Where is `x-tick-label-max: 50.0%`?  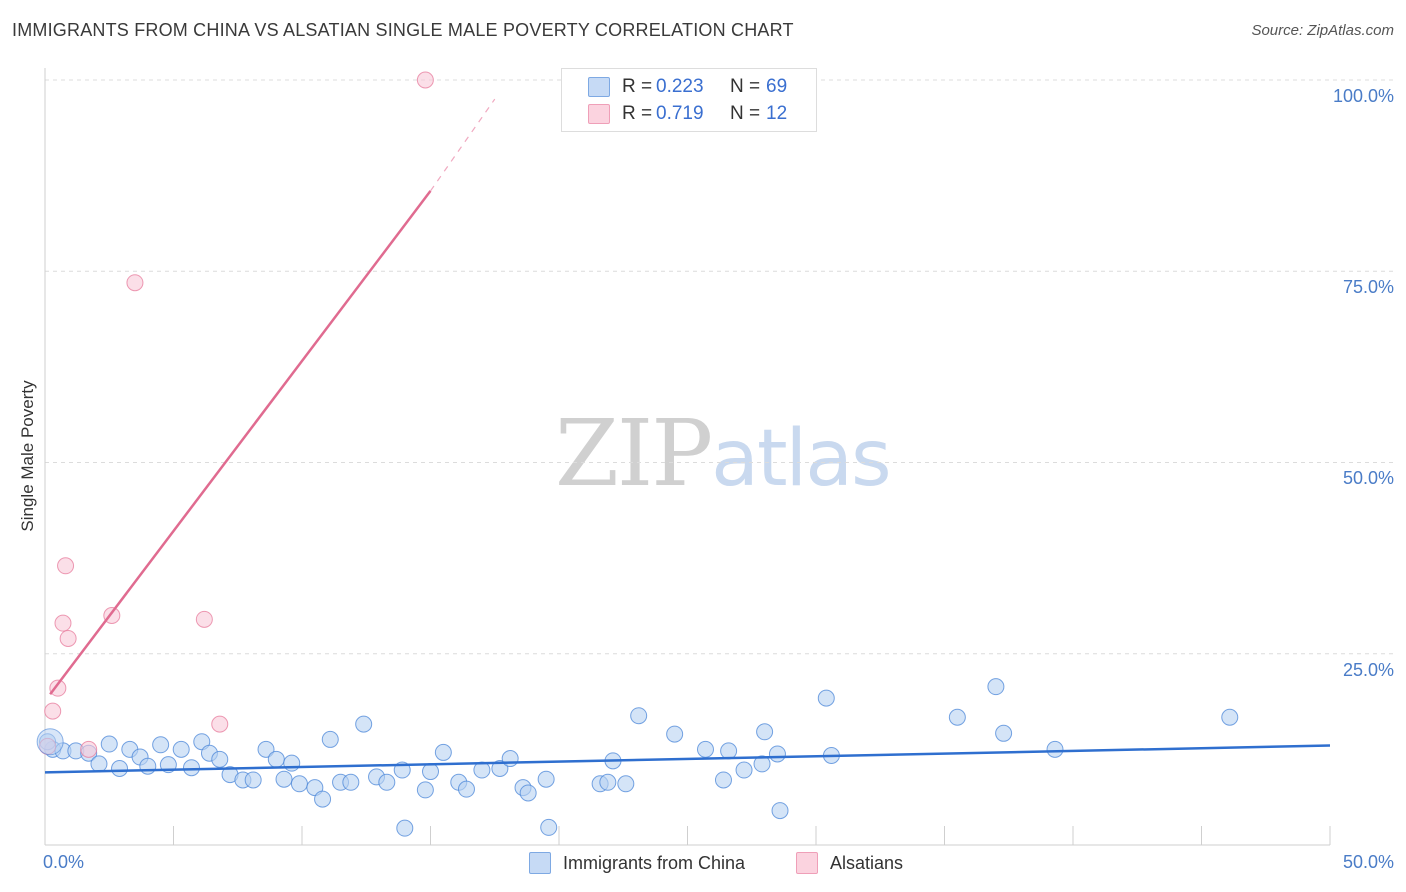 x-tick-label-max: 50.0% is located at coordinates (1368, 862).